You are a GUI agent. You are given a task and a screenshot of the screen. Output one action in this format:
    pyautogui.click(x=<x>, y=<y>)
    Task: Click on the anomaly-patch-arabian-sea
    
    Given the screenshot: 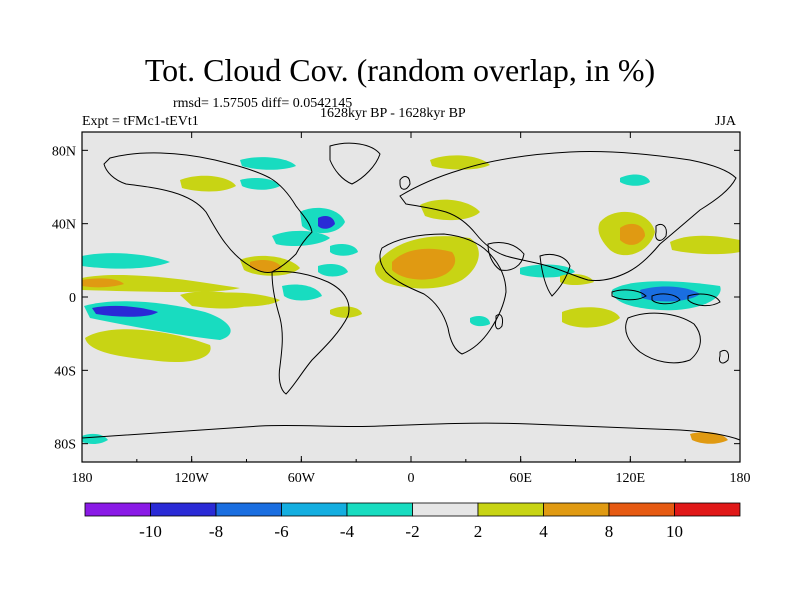 What is the action you would take?
    pyautogui.click(x=547, y=271)
    